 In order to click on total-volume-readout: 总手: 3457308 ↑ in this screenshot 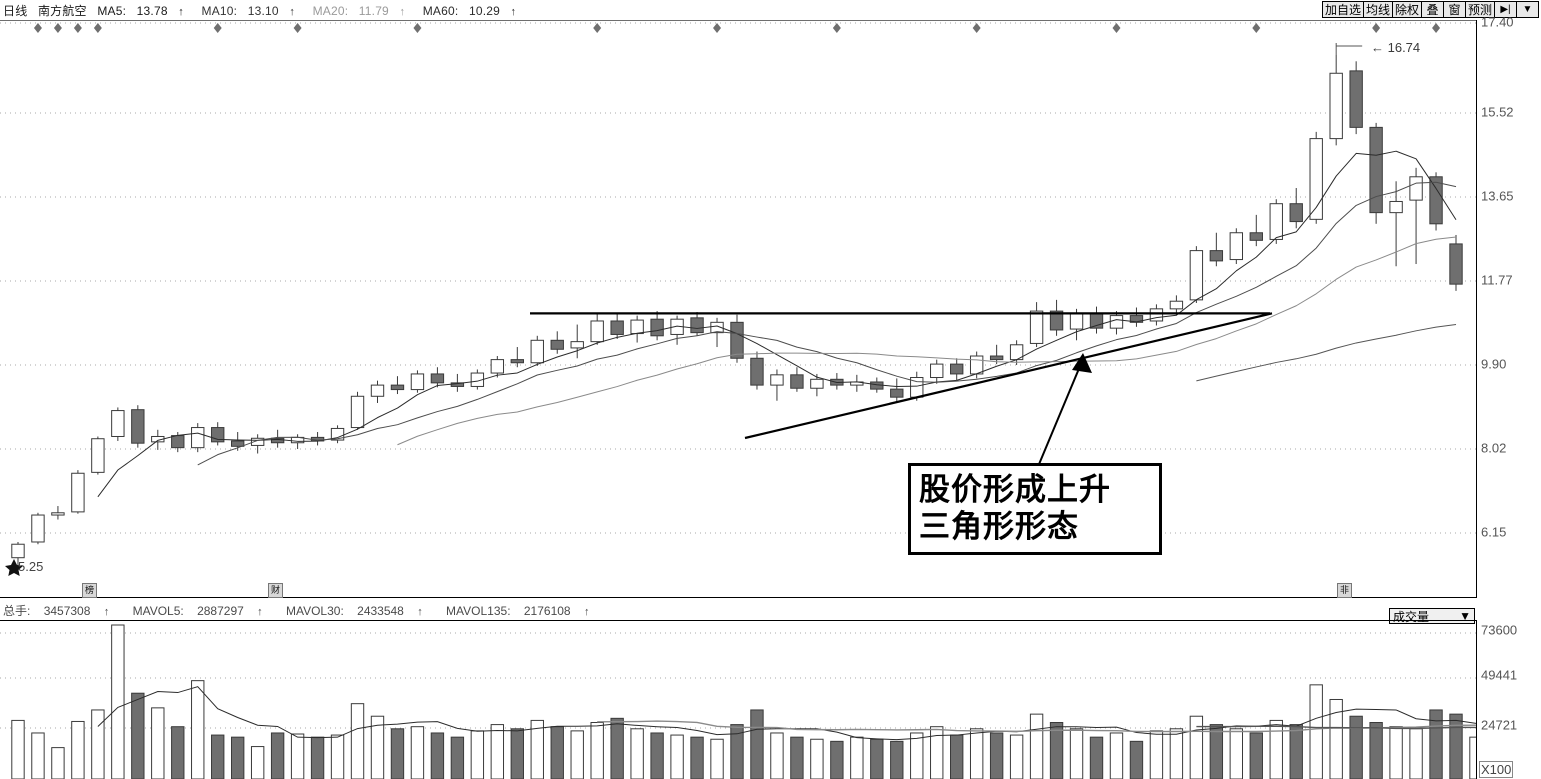, I will do `click(56, 611)`.